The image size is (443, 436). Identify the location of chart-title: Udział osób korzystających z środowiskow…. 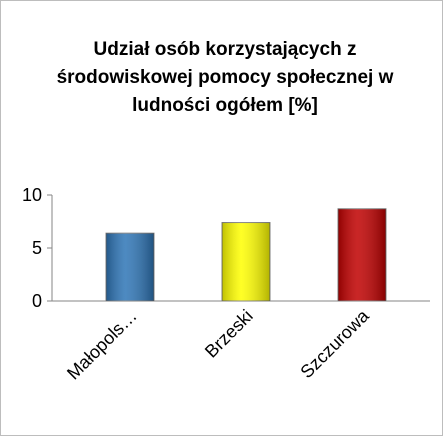
(225, 77).